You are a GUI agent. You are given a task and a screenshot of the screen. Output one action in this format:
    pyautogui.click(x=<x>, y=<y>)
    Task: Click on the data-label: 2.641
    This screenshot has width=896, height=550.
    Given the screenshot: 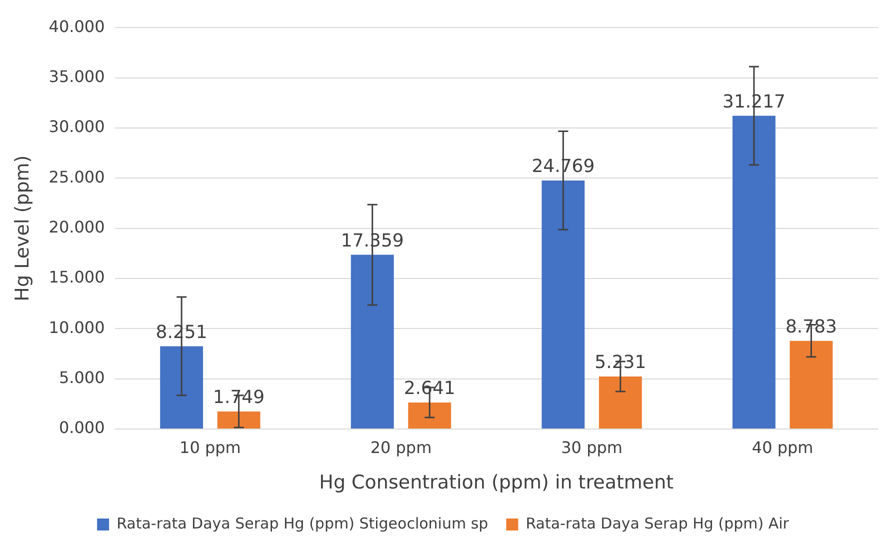 What is the action you would take?
    pyautogui.click(x=430, y=389)
    